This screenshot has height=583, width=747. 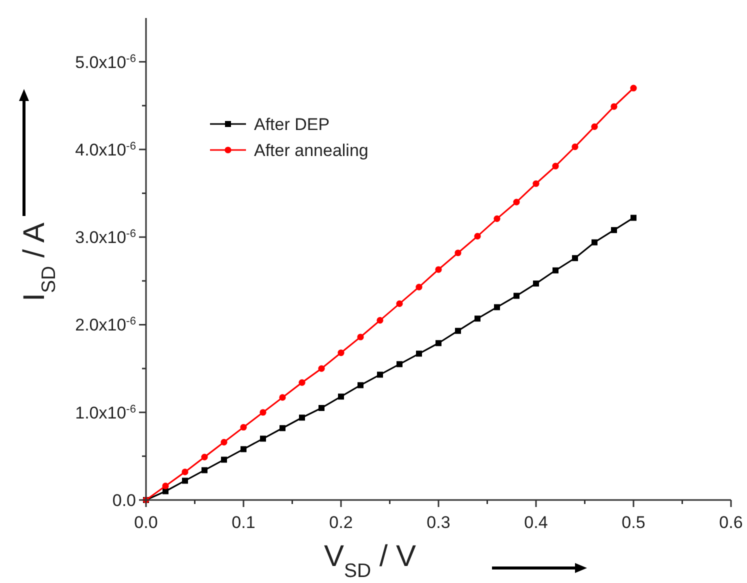 I want to click on x-tick-label: 0.3, so click(x=438, y=522).